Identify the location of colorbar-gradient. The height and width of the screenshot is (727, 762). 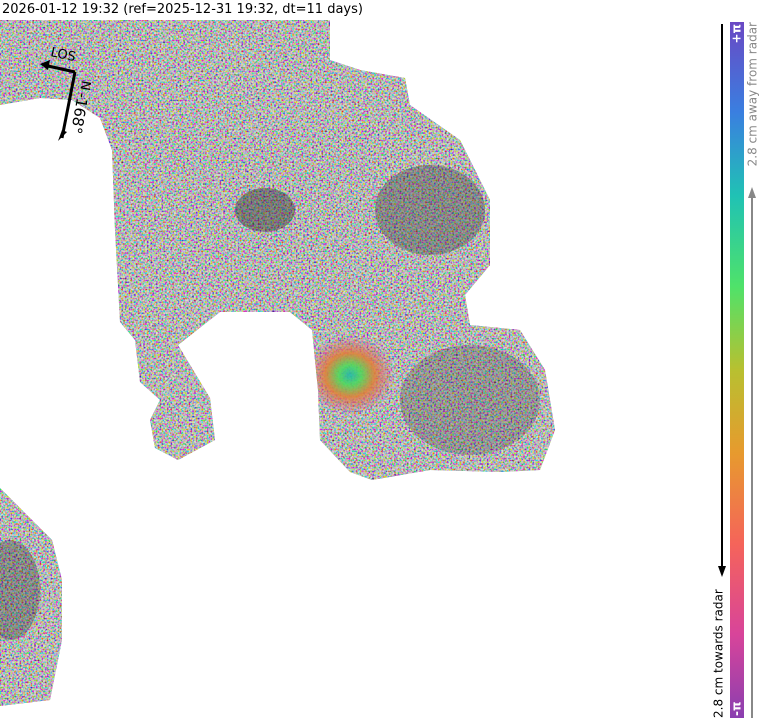
(737, 370).